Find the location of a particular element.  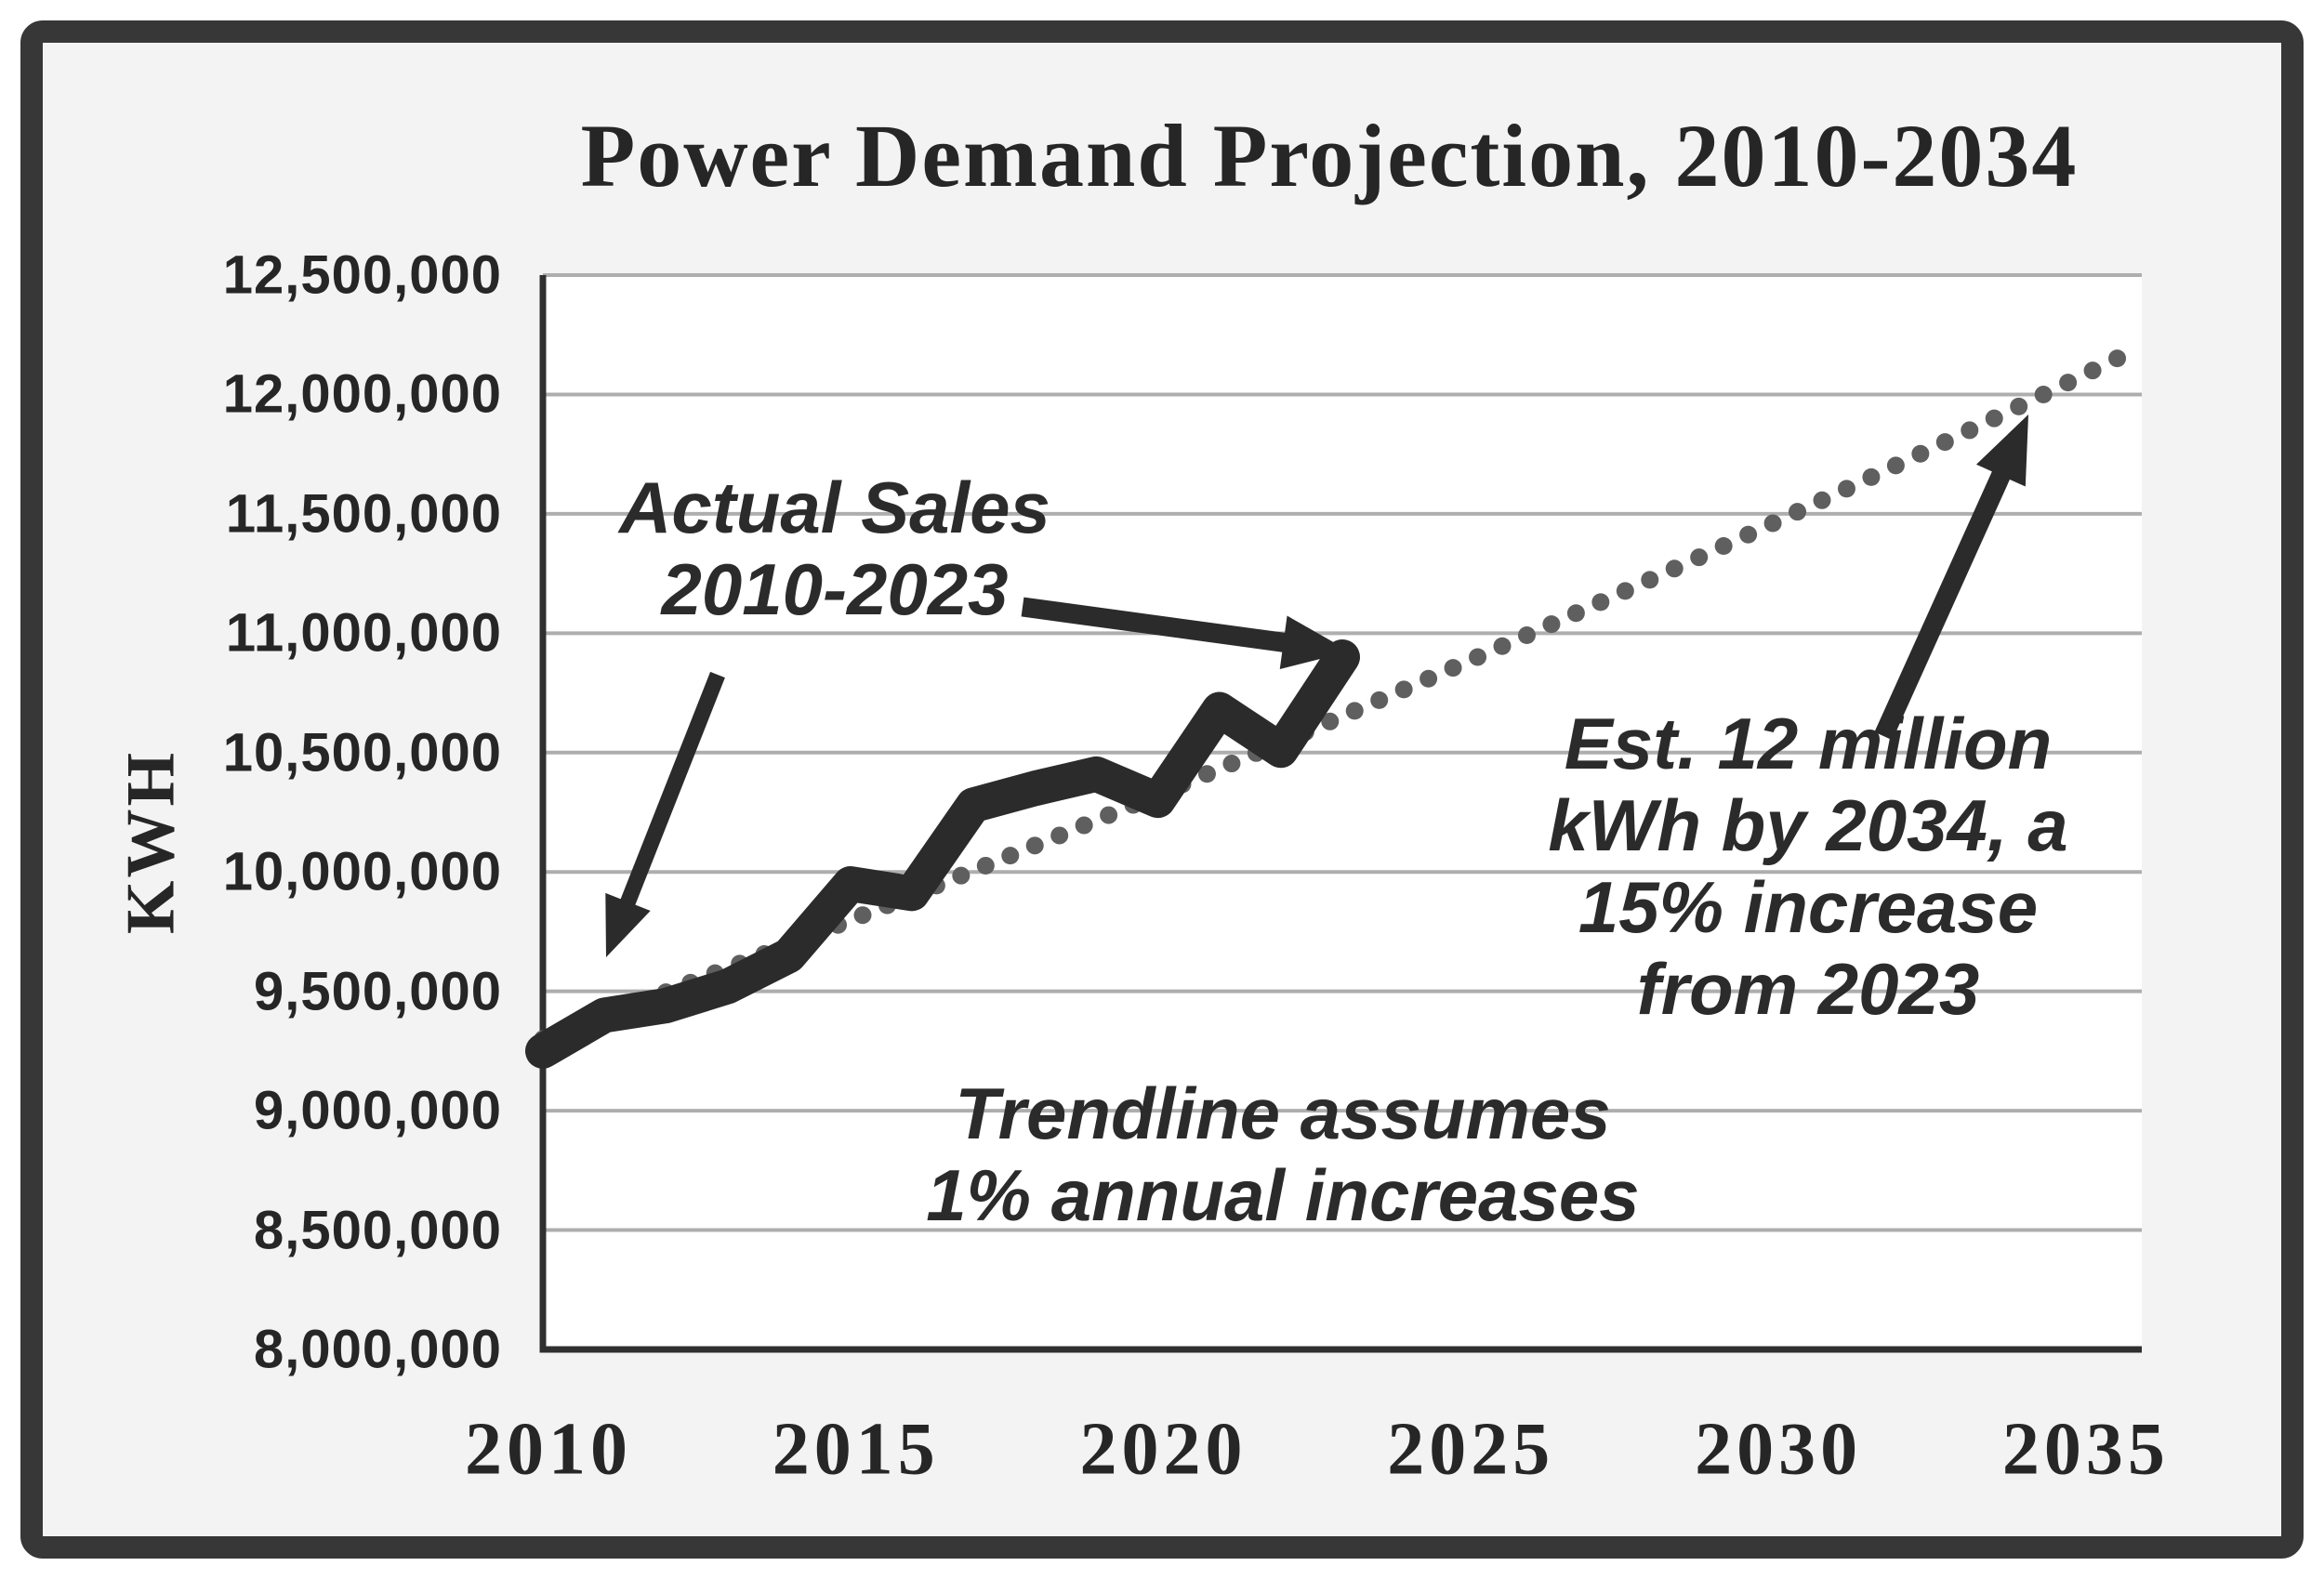

annotation-line: 15% increase is located at coordinates (1808, 907).